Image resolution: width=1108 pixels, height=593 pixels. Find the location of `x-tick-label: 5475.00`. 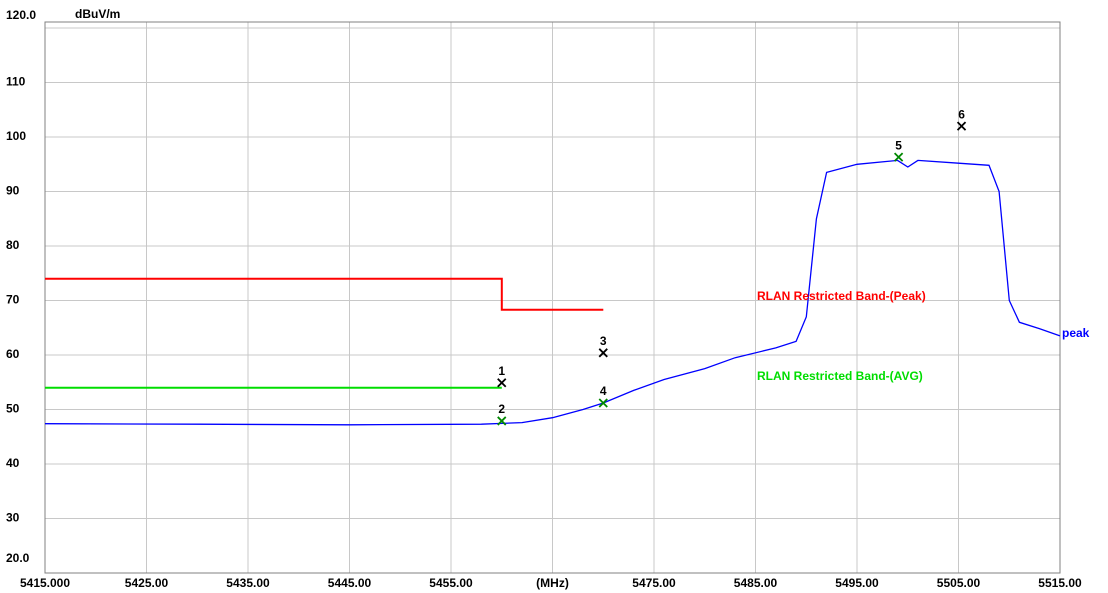

x-tick-label: 5475.00 is located at coordinates (654, 583).